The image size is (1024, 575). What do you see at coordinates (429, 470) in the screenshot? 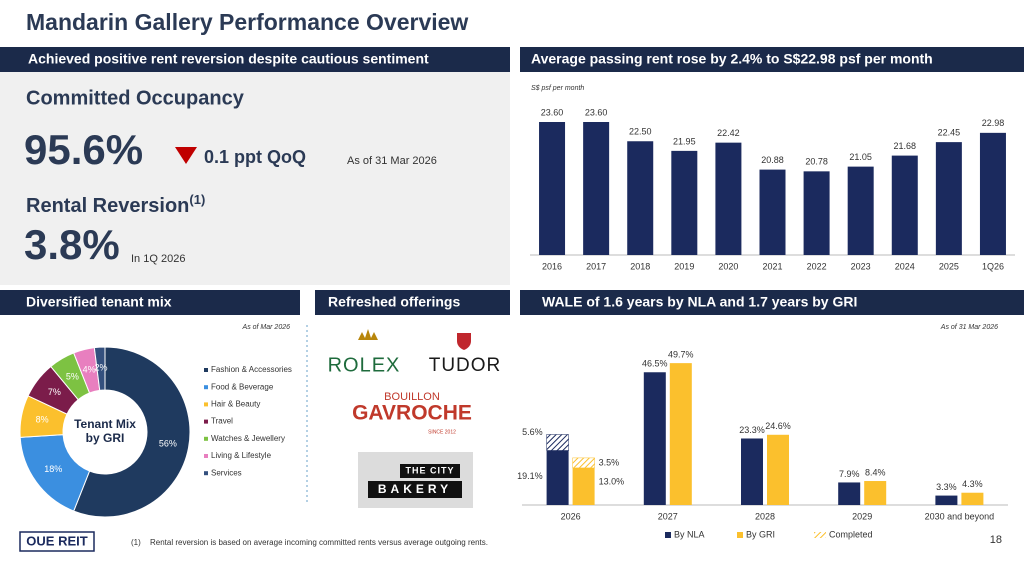
I see `logo: THE CITY` at bounding box center [429, 470].